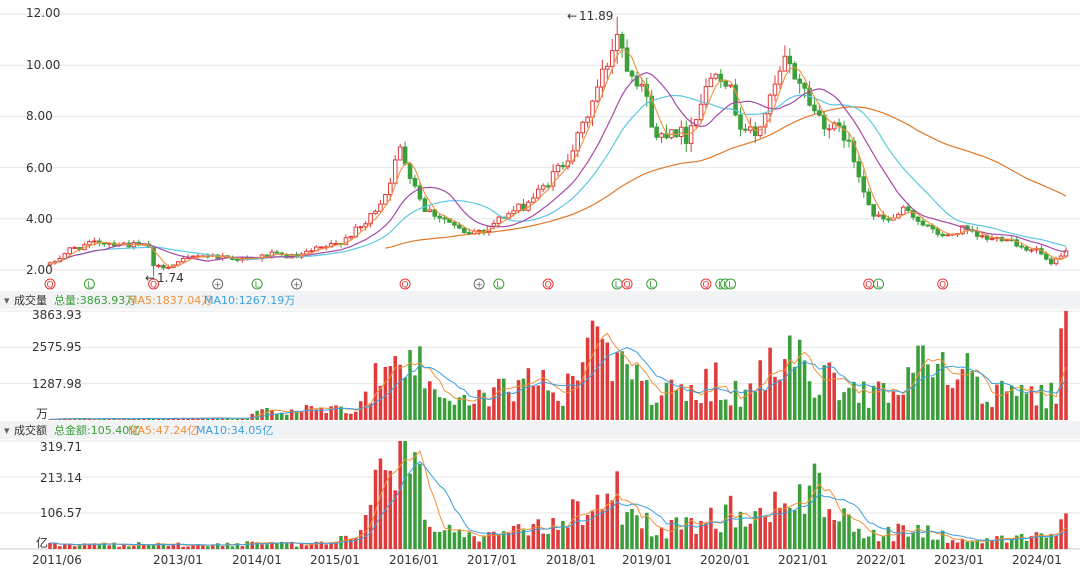  I want to click on x-tick: 2019/01, so click(647, 560).